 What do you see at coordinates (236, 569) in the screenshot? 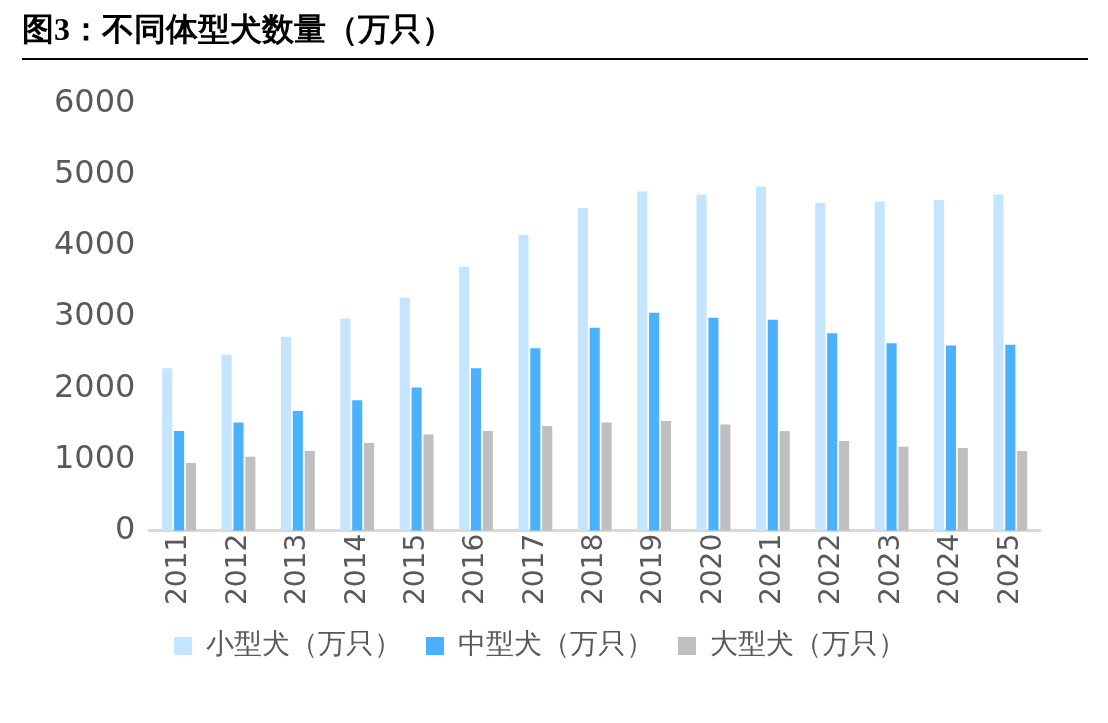
I see `x-tick-label: 2012` at bounding box center [236, 569].